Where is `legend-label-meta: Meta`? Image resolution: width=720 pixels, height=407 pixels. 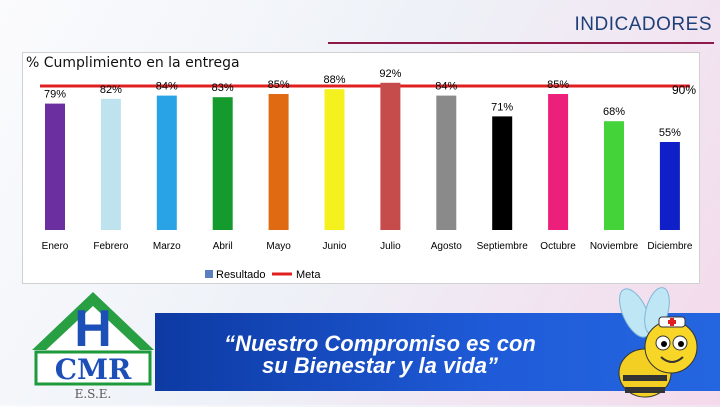
legend-label-meta: Meta is located at coordinates (308, 275).